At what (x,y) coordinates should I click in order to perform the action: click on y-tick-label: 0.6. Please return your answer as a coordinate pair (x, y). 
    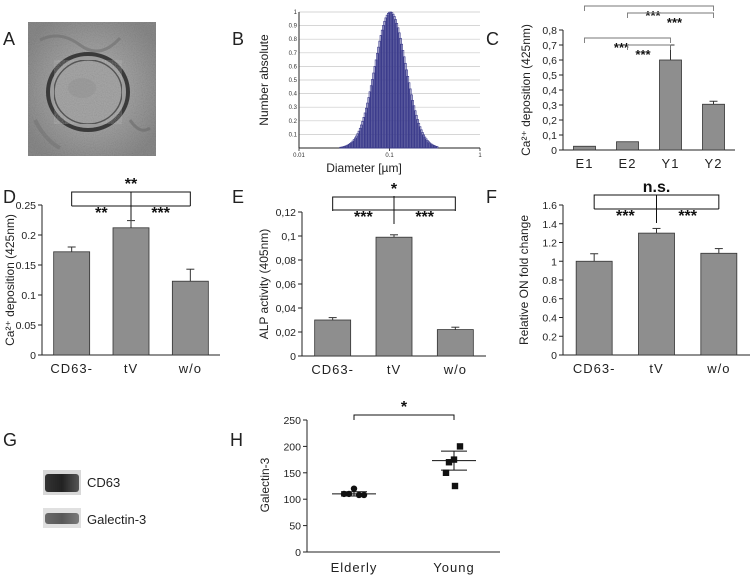
    Looking at the image, I should click on (549, 300).